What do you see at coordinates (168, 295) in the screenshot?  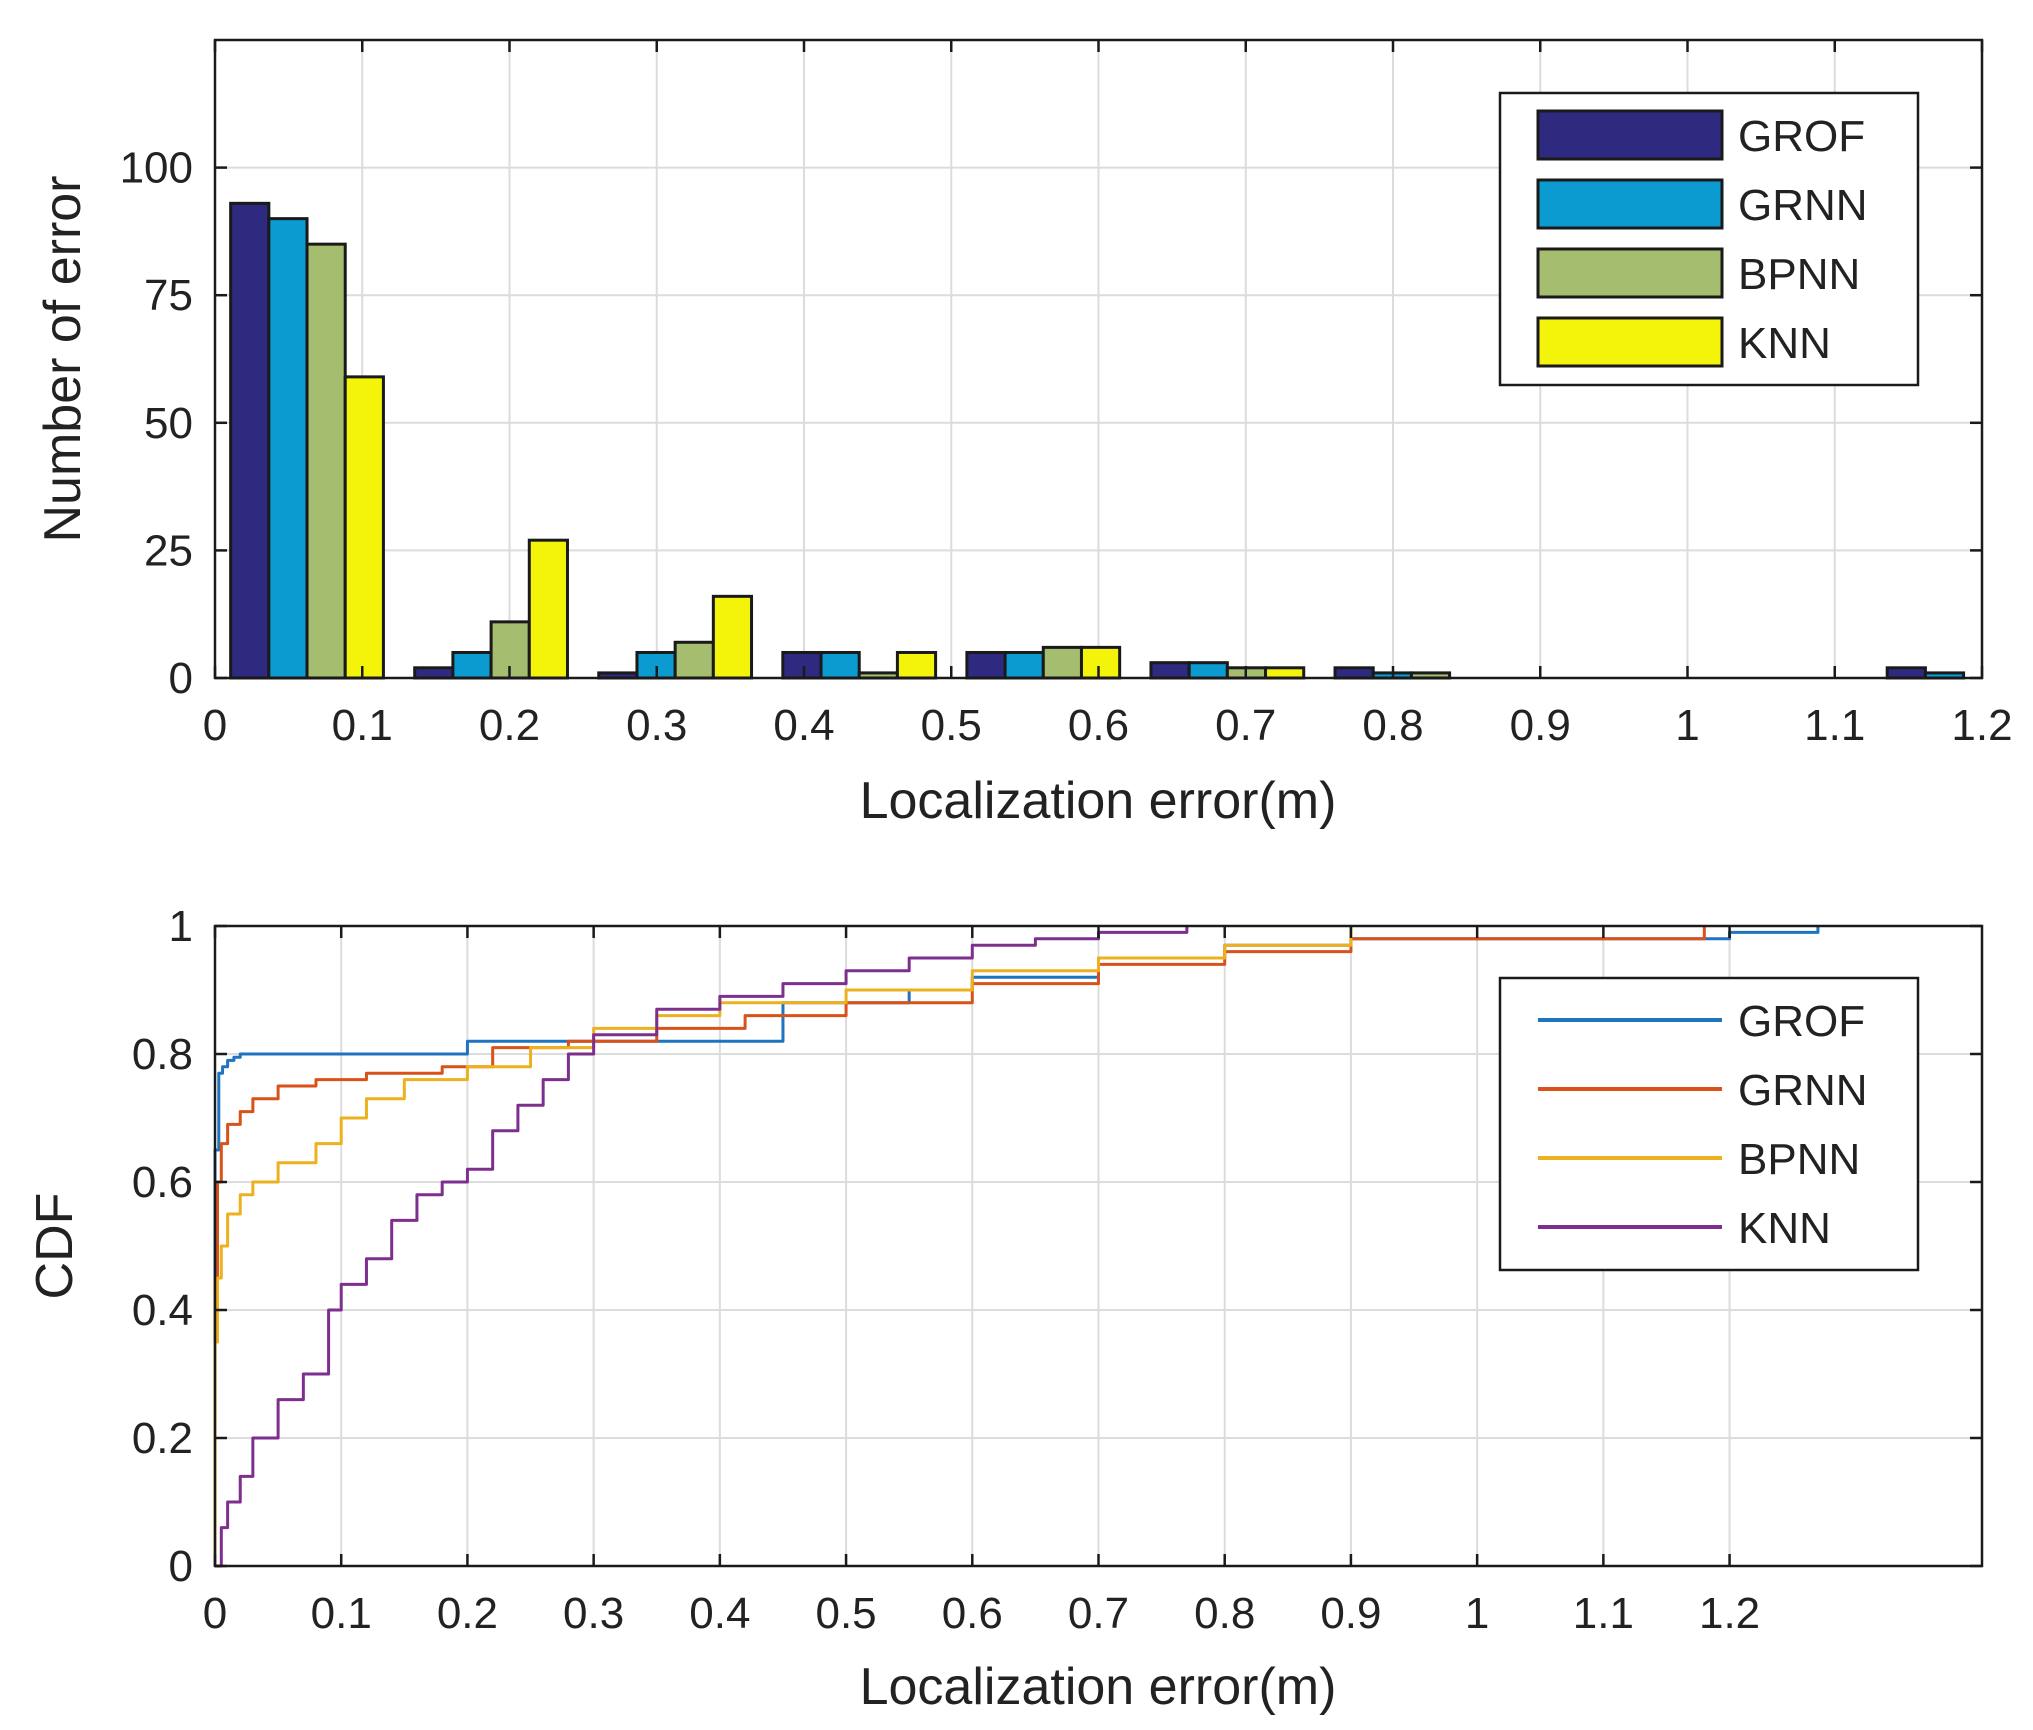 I see `c1-y-tick-label: 75` at bounding box center [168, 295].